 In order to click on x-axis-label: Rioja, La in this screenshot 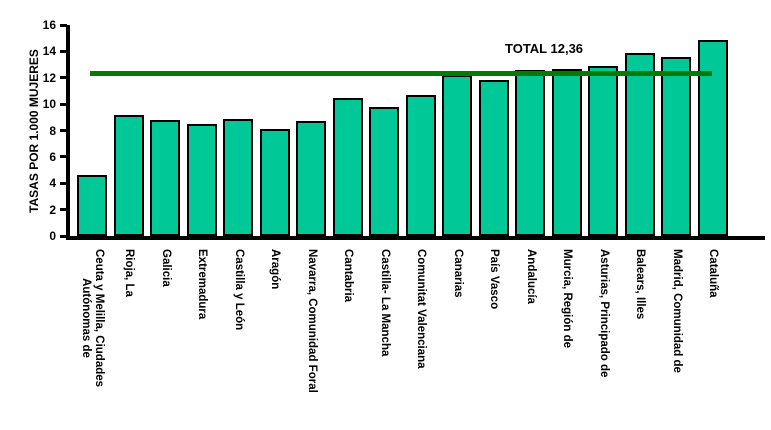, I will do `click(129, 273)`.